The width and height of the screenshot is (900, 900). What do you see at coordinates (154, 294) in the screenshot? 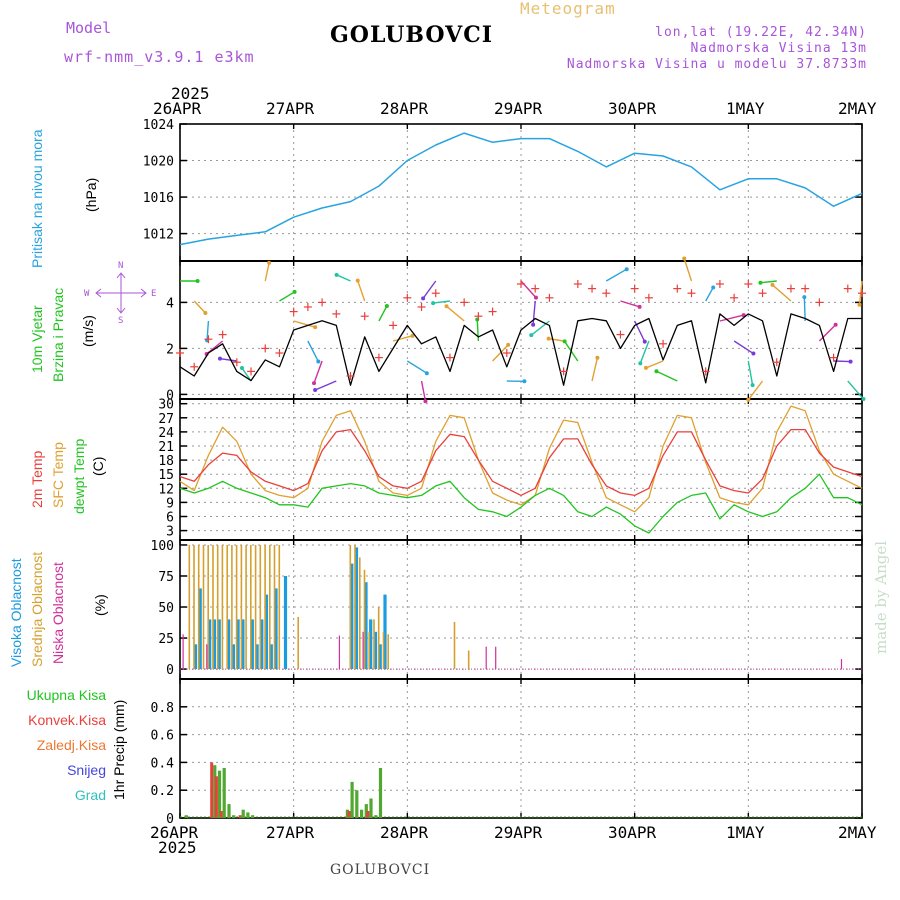
I see `compass-e: E` at bounding box center [154, 294].